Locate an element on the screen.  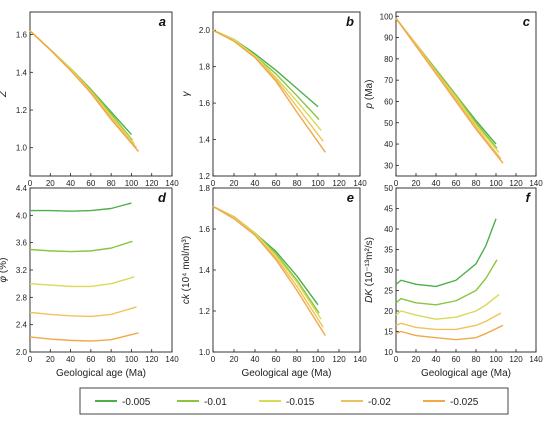
legend-label: -0.01 is located at coordinates (215, 402).